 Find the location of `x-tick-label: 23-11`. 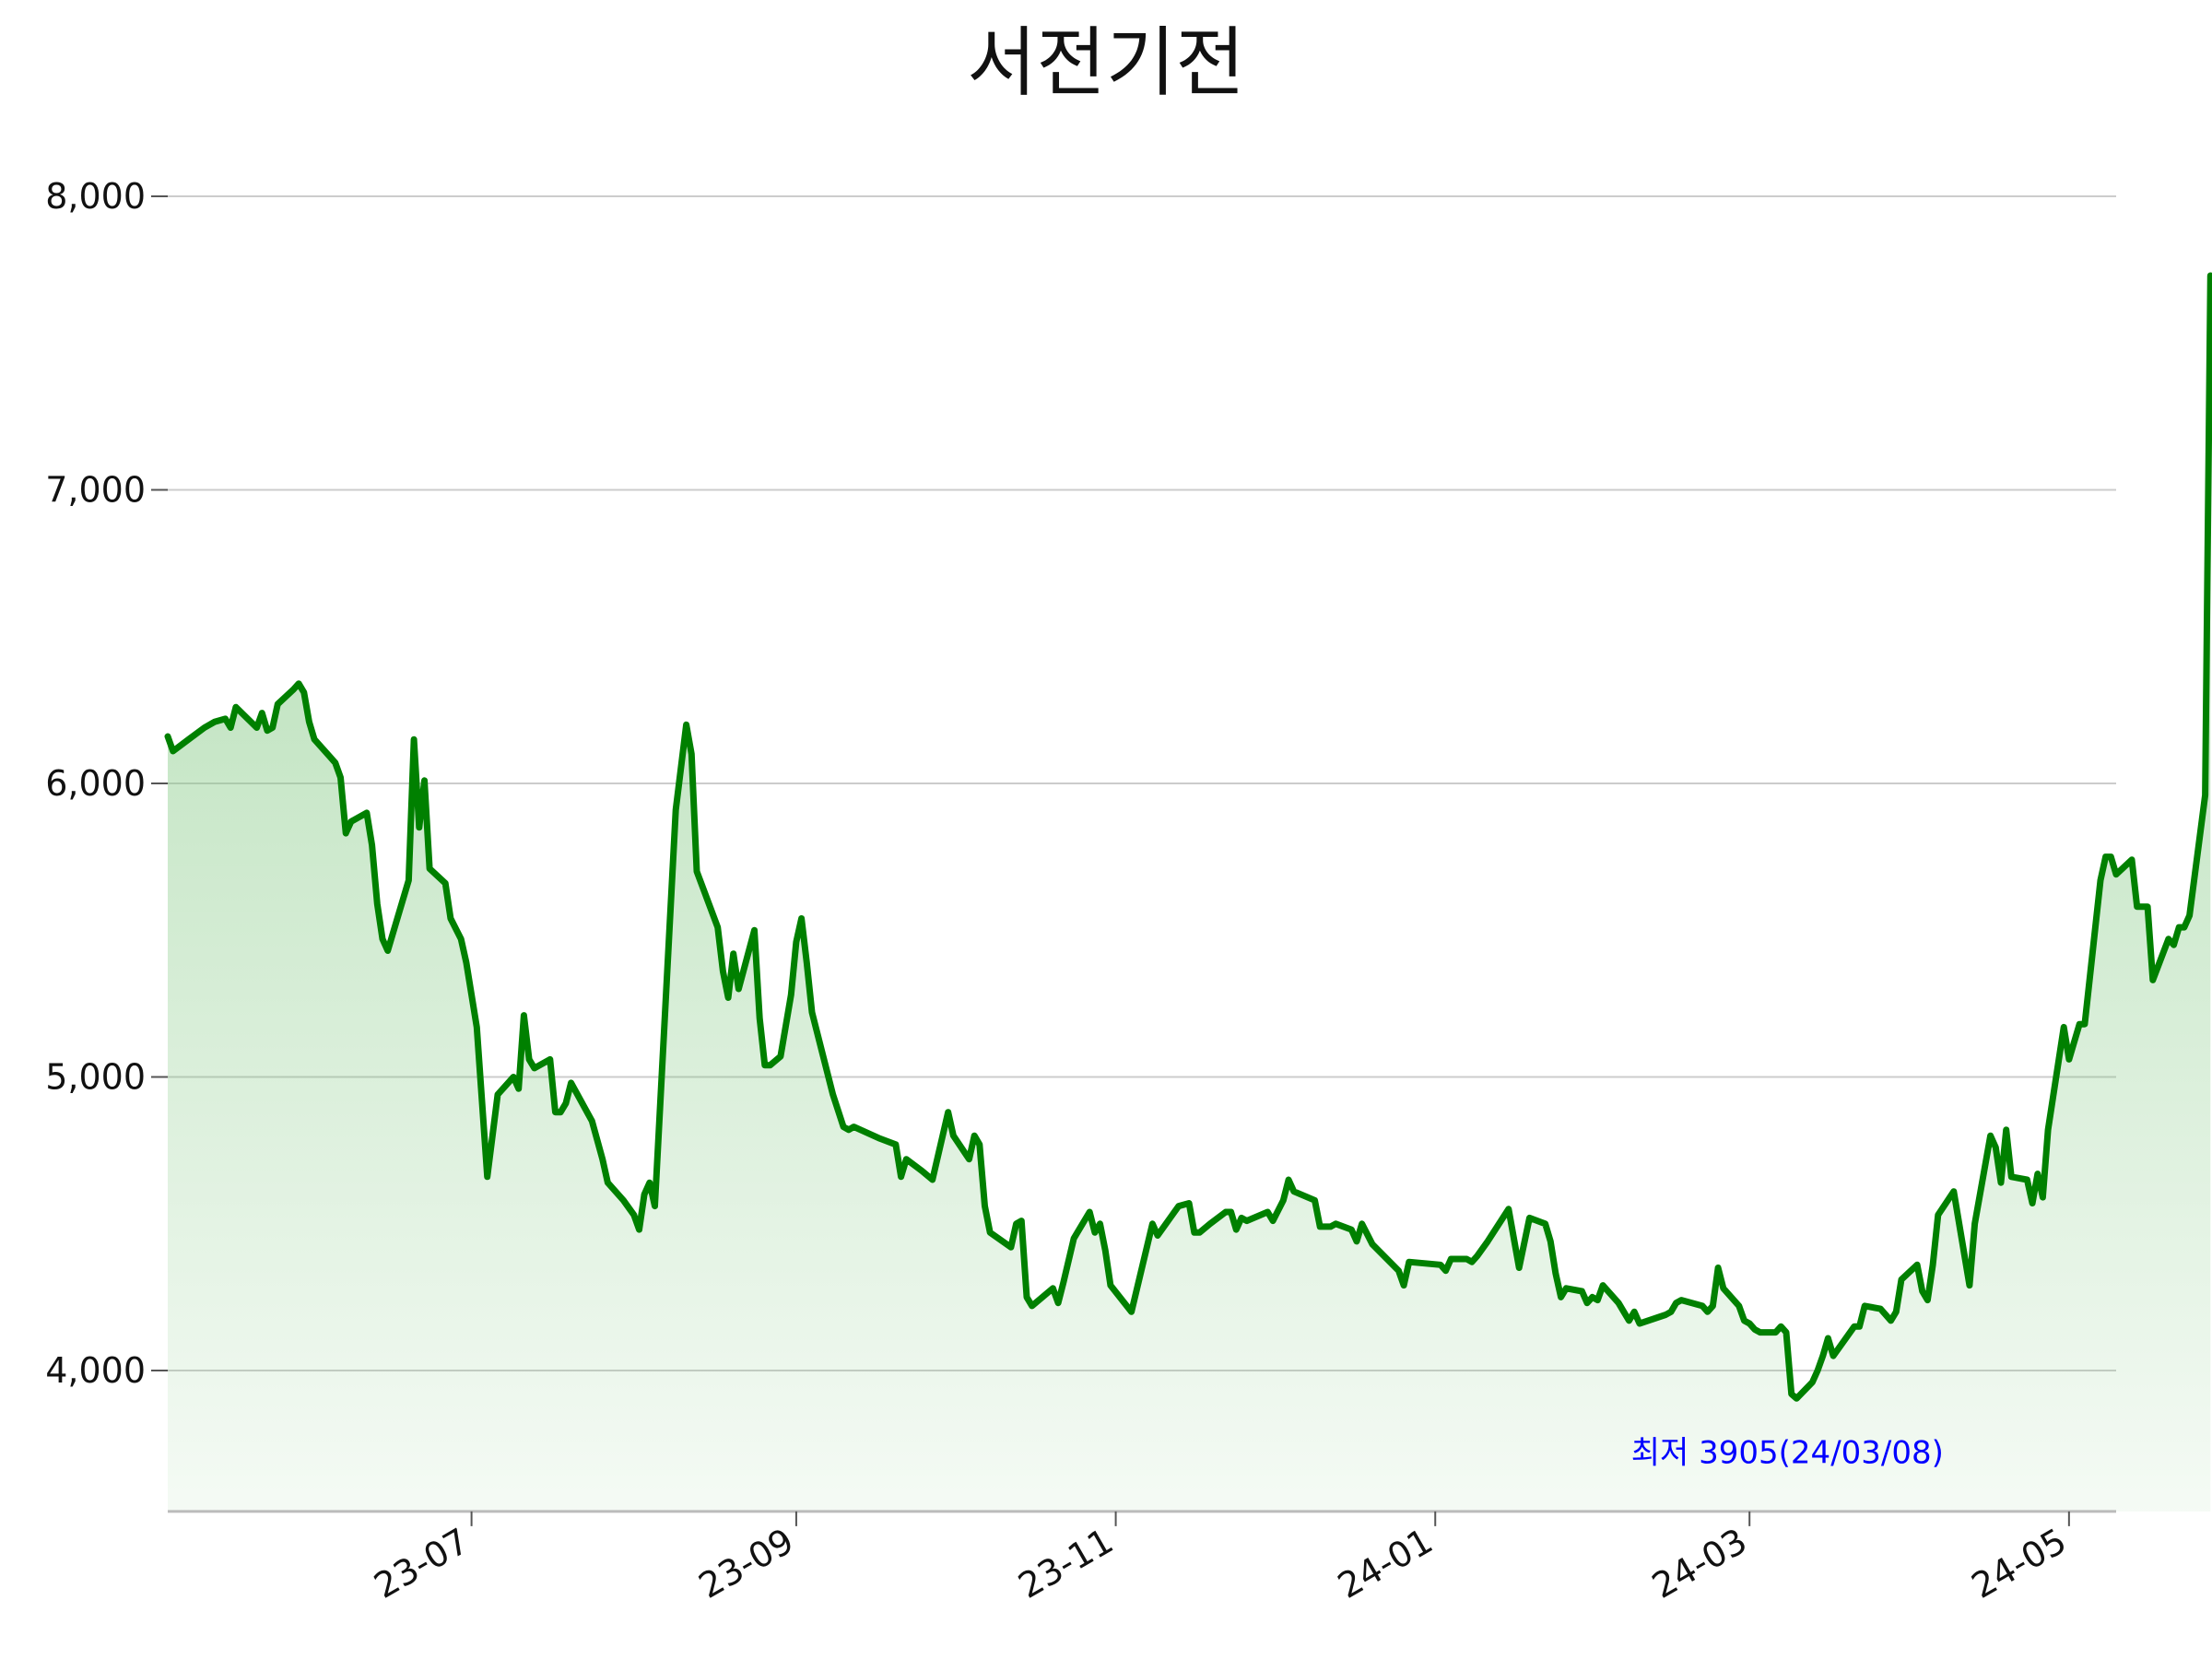

x-tick-label: 23-11 is located at coordinates (1065, 1563).